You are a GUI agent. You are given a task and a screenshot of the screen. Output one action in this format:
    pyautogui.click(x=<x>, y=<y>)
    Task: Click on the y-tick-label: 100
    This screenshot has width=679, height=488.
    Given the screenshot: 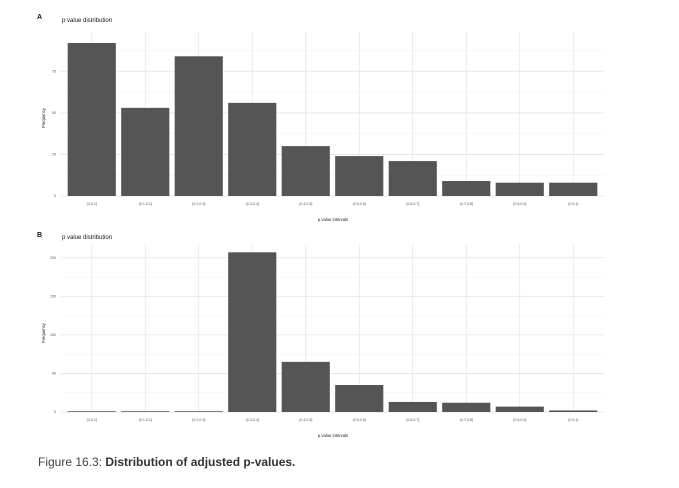 What is the action you would take?
    pyautogui.click(x=53, y=335)
    